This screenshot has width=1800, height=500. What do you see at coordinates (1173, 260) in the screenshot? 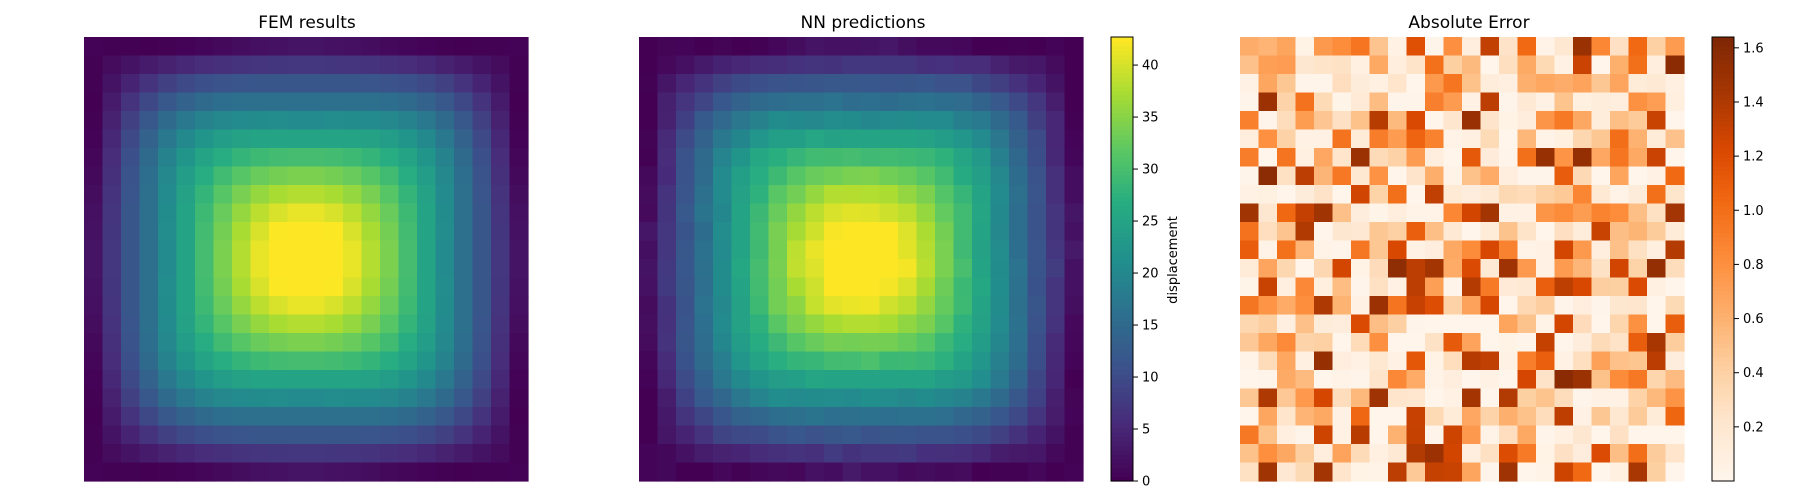
I see `colorbar-displacement-label: displacement` at bounding box center [1173, 260].